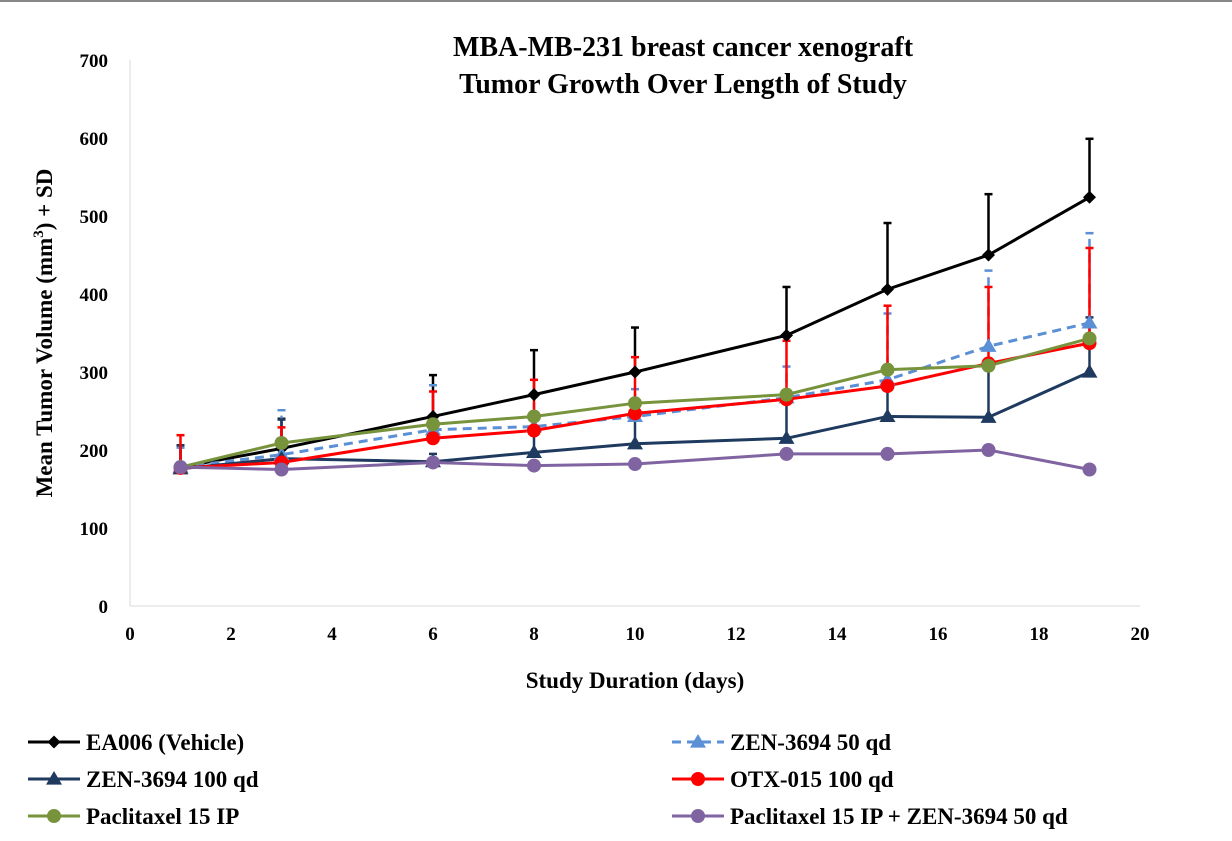  What do you see at coordinates (899, 816) in the screenshot?
I see `legend-label-paclitaxel-15-ip-zen-3694-50-qd: Paclitaxel 15 IP + ZEN-3694 50 qd` at bounding box center [899, 816].